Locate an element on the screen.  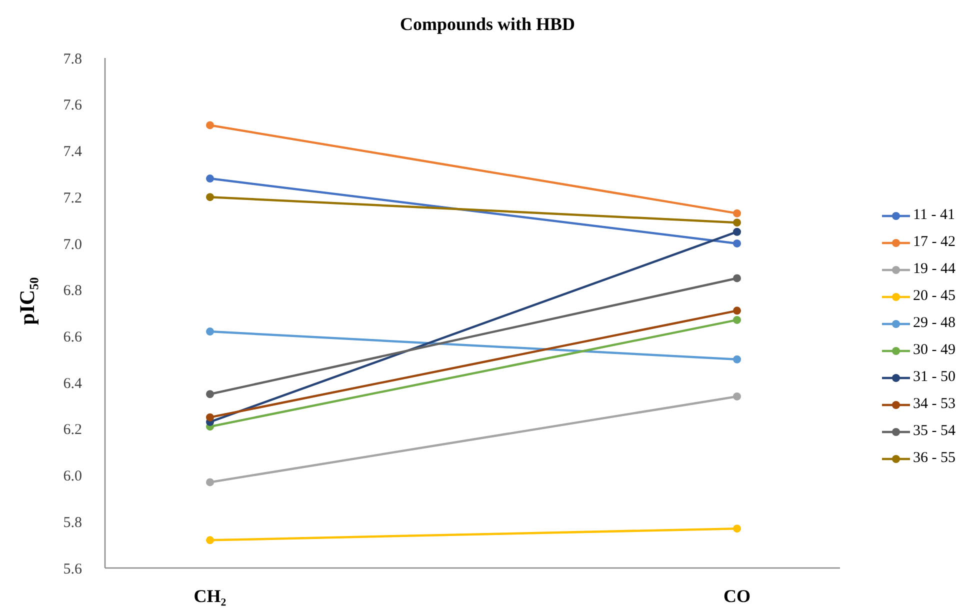
legend-label: 36 - 55 is located at coordinates (934, 458).